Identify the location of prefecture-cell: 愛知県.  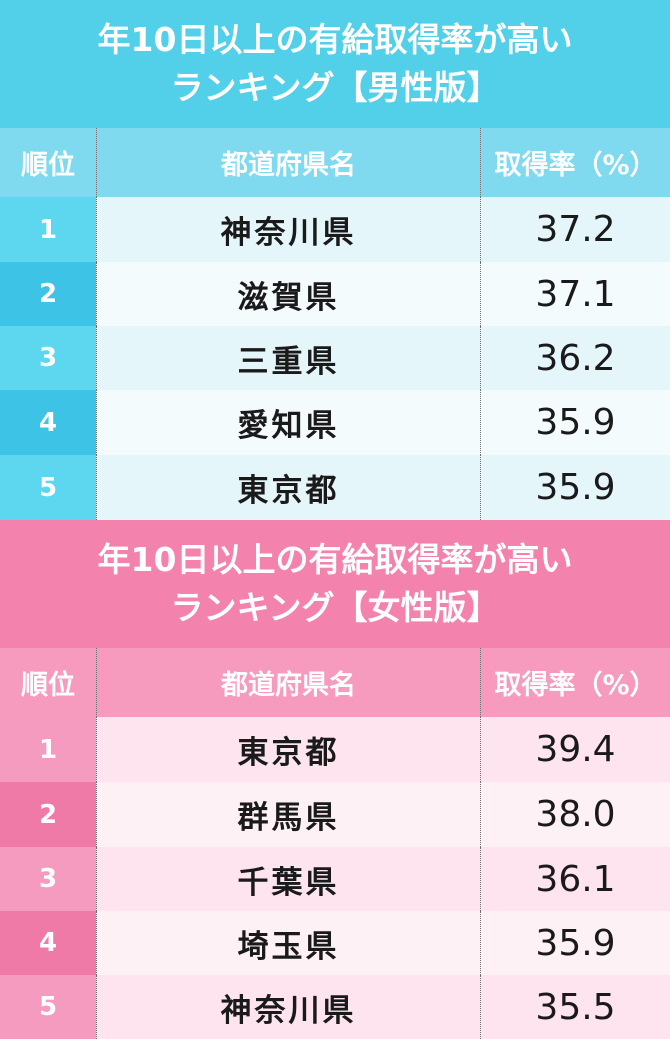
(288, 422).